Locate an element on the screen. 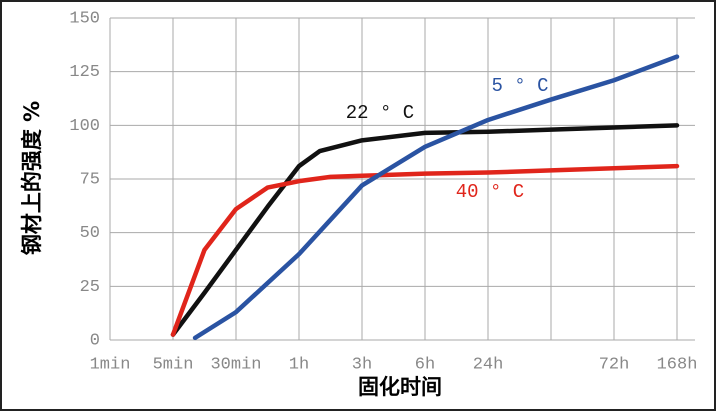 The width and height of the screenshot is (716, 411). y-tick-label: 150 is located at coordinates (84, 18).